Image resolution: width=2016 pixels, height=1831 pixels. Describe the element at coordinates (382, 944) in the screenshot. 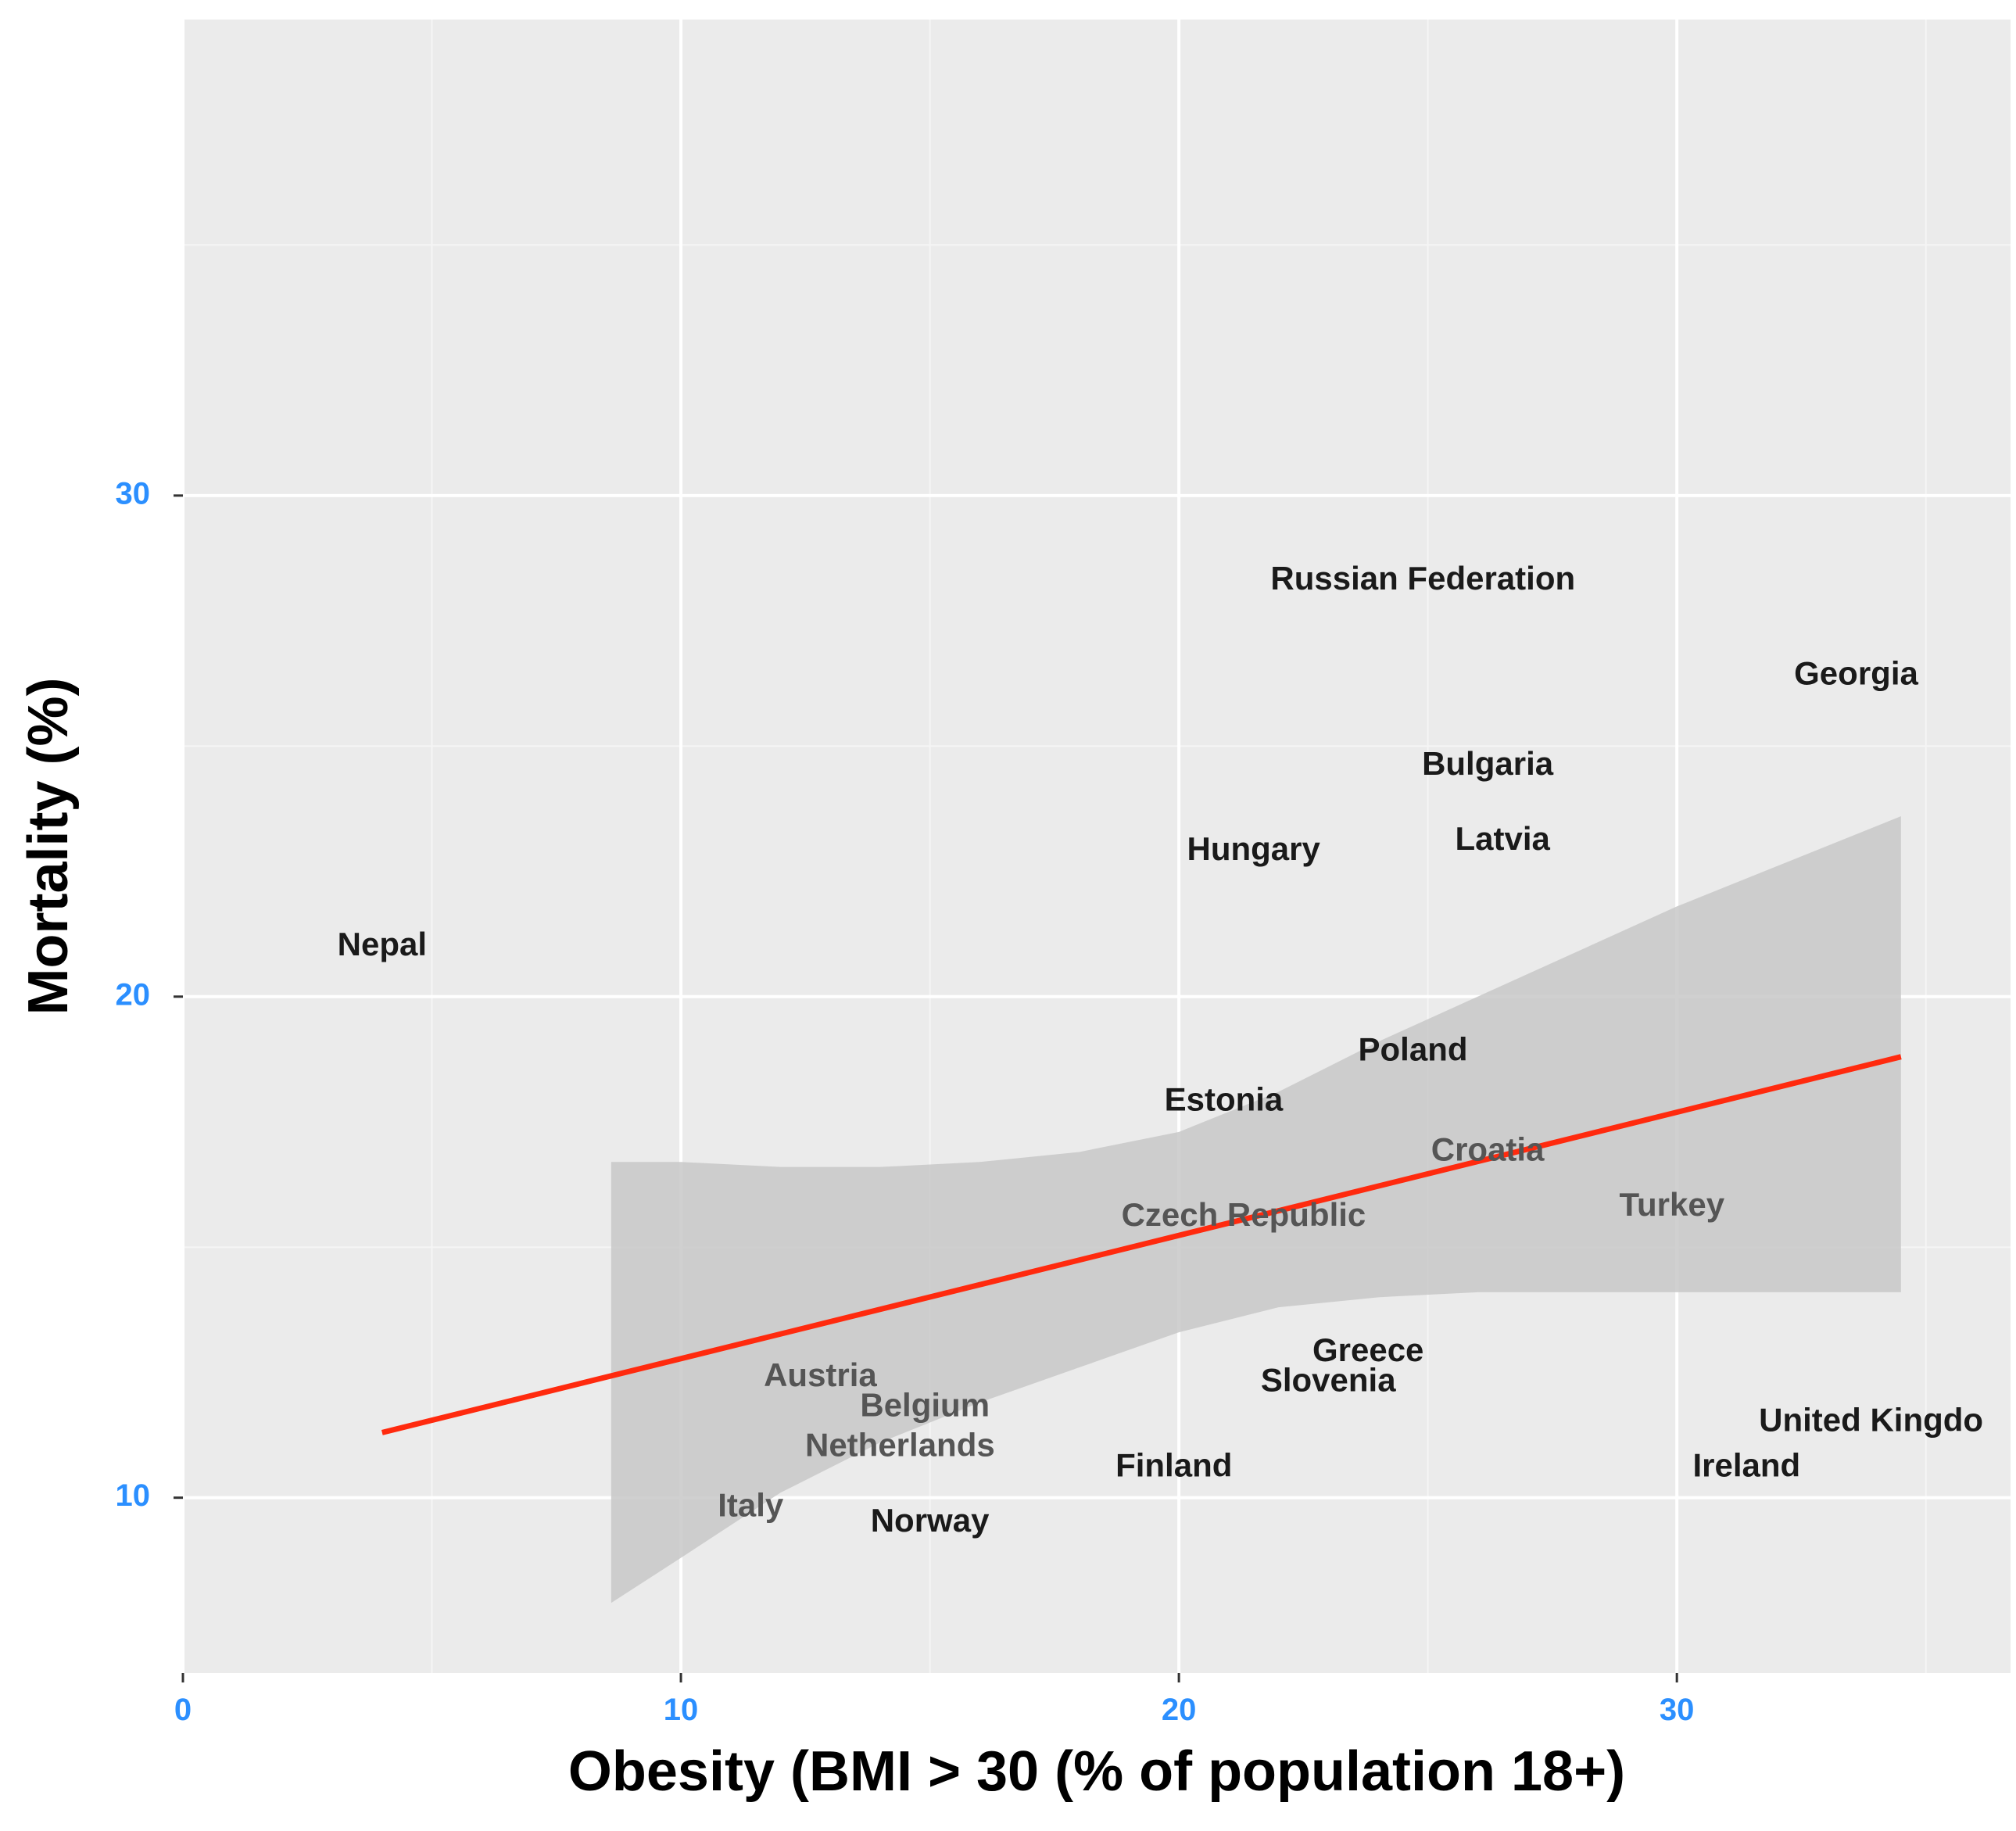

I see `point-label-nepal: Nepal` at that location.